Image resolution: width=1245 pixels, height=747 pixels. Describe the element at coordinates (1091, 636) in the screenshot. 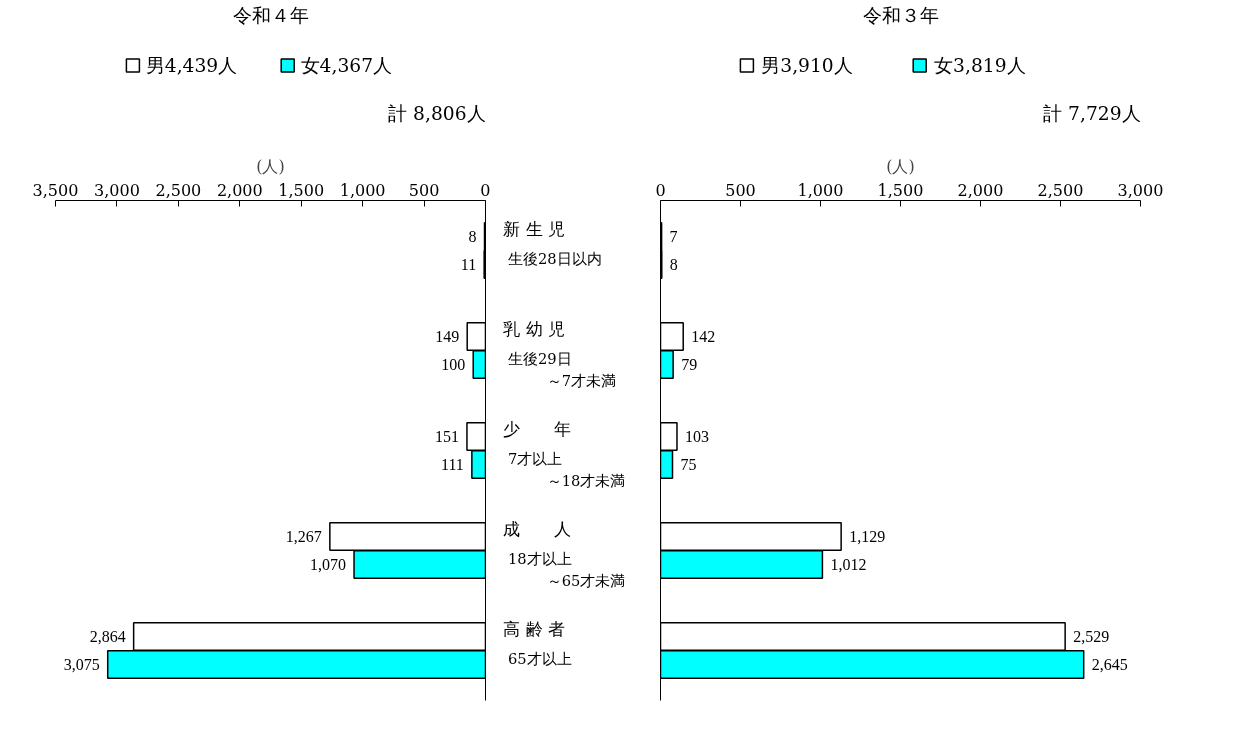

I see `data-label: 2,529` at that location.